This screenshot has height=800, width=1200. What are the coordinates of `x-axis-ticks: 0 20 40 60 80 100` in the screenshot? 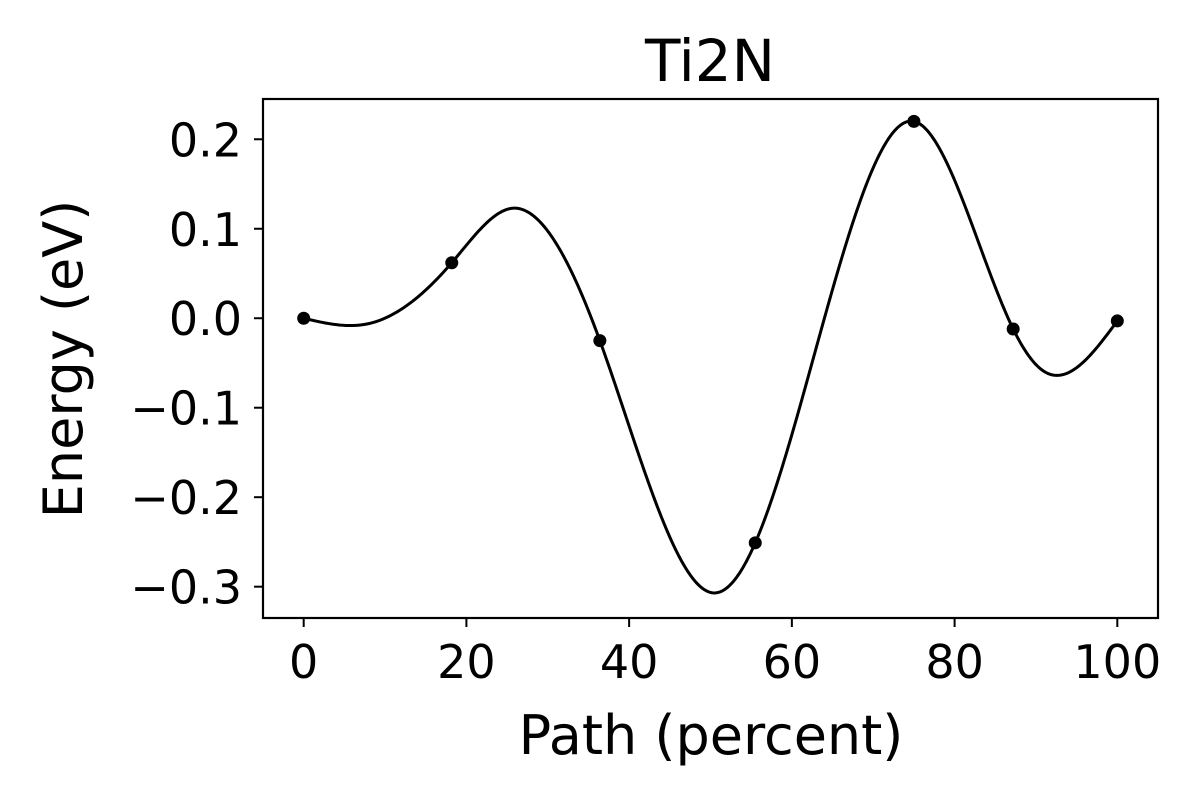 It's located at (725, 653).